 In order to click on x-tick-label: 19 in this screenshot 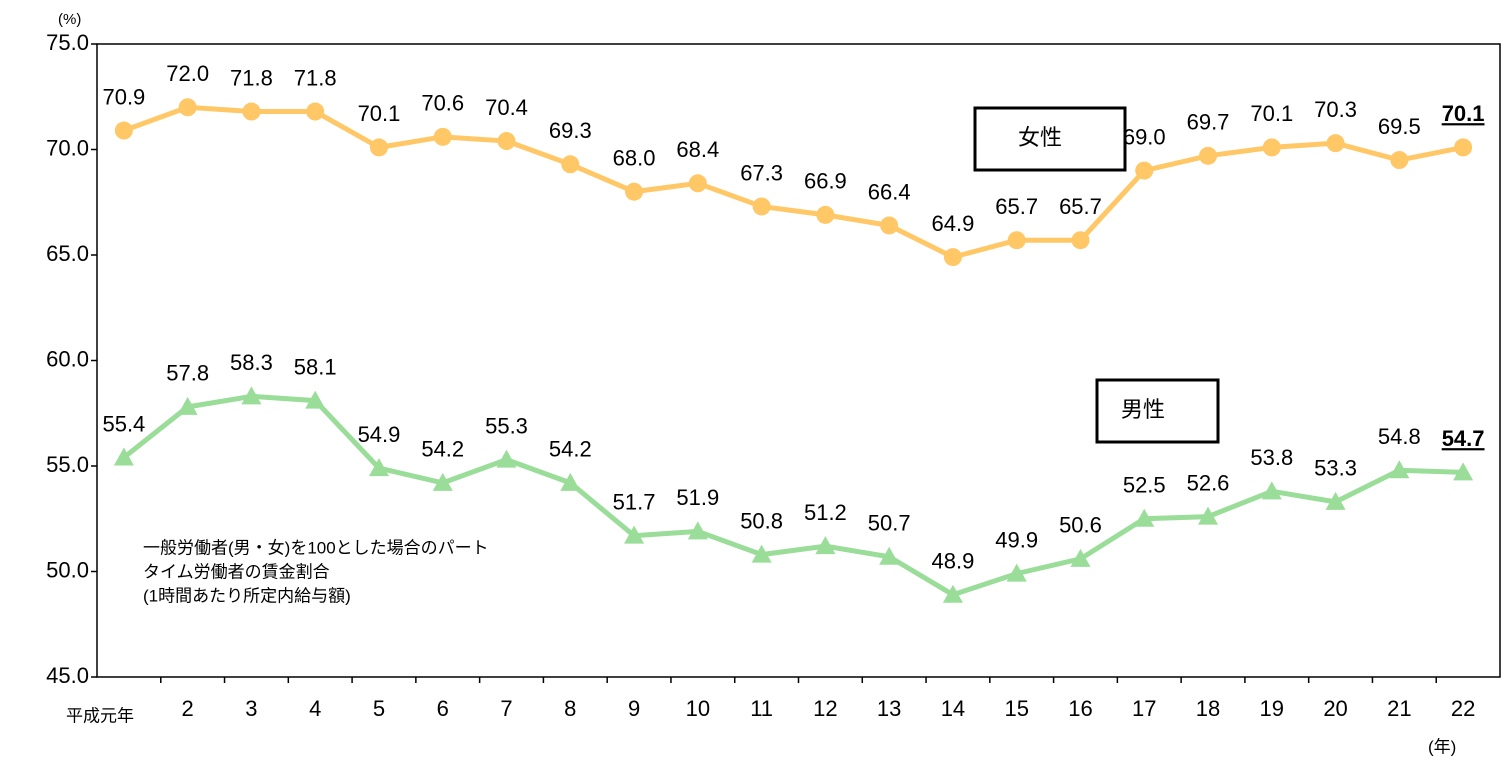, I will do `click(1272, 708)`.